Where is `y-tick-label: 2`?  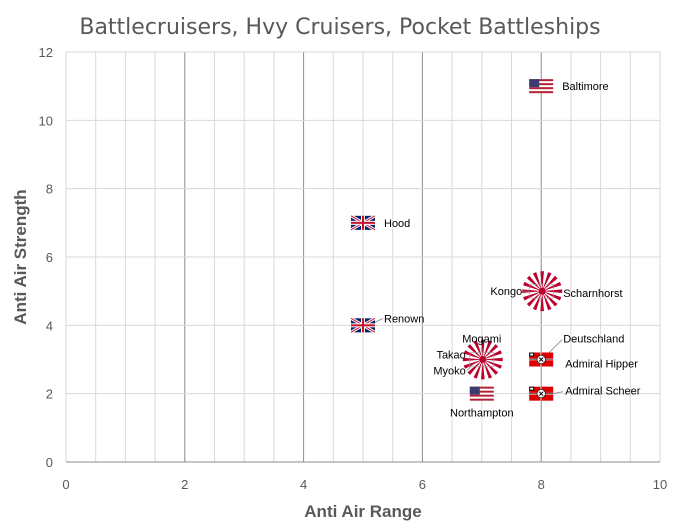
y-tick-label: 2 is located at coordinates (49, 394).